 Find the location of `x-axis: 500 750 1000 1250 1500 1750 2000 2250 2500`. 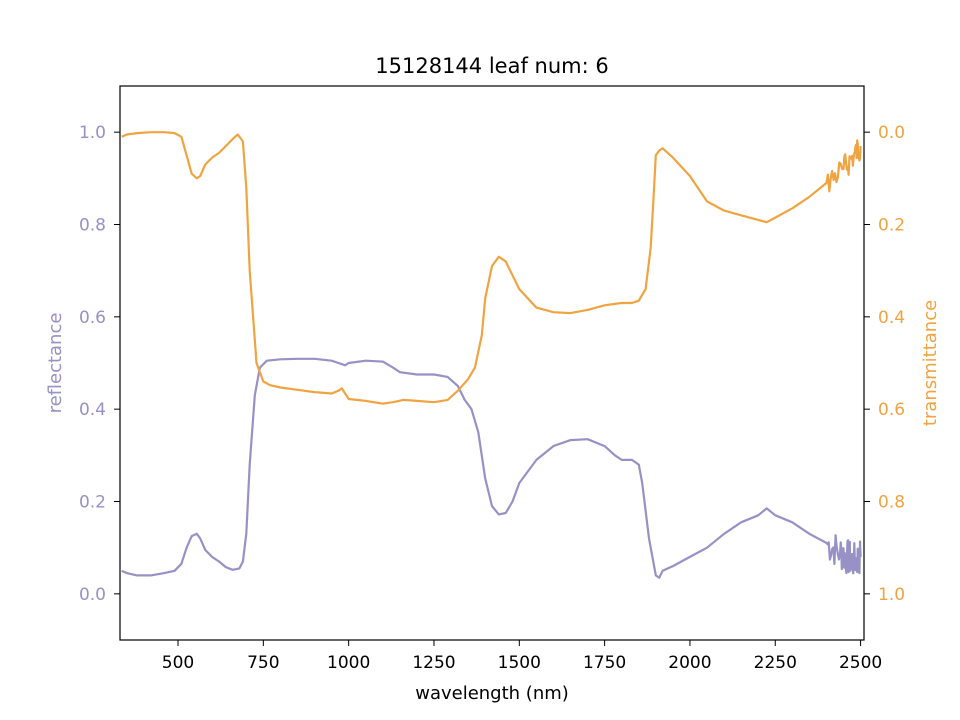

x-axis: 500 750 1000 1250 1500 1750 2000 2250 2500 is located at coordinates (522, 656).